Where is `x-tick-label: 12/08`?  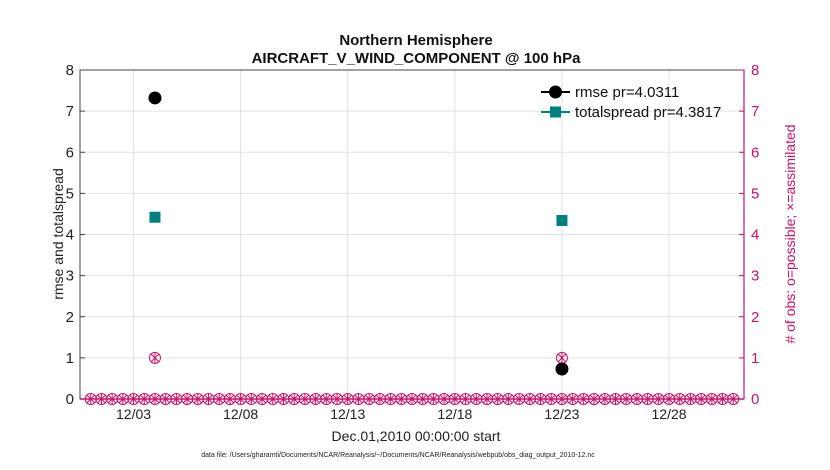 x-tick-label: 12/08 is located at coordinates (240, 414).